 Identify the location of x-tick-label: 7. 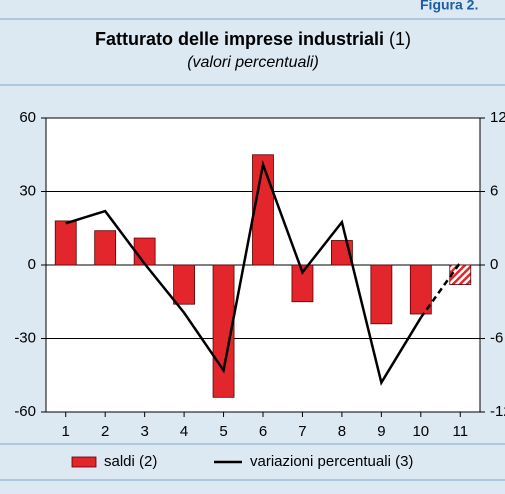
(302, 431).